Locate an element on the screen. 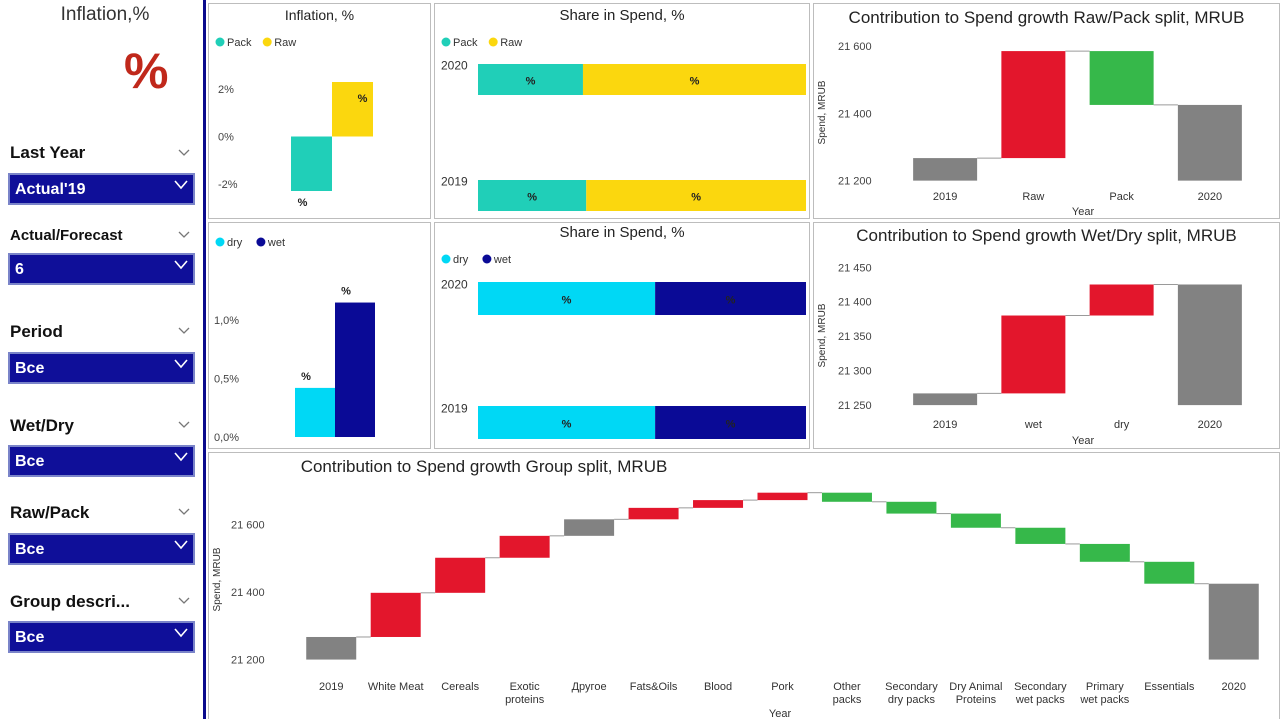  bar-dry is located at coordinates (315, 412).